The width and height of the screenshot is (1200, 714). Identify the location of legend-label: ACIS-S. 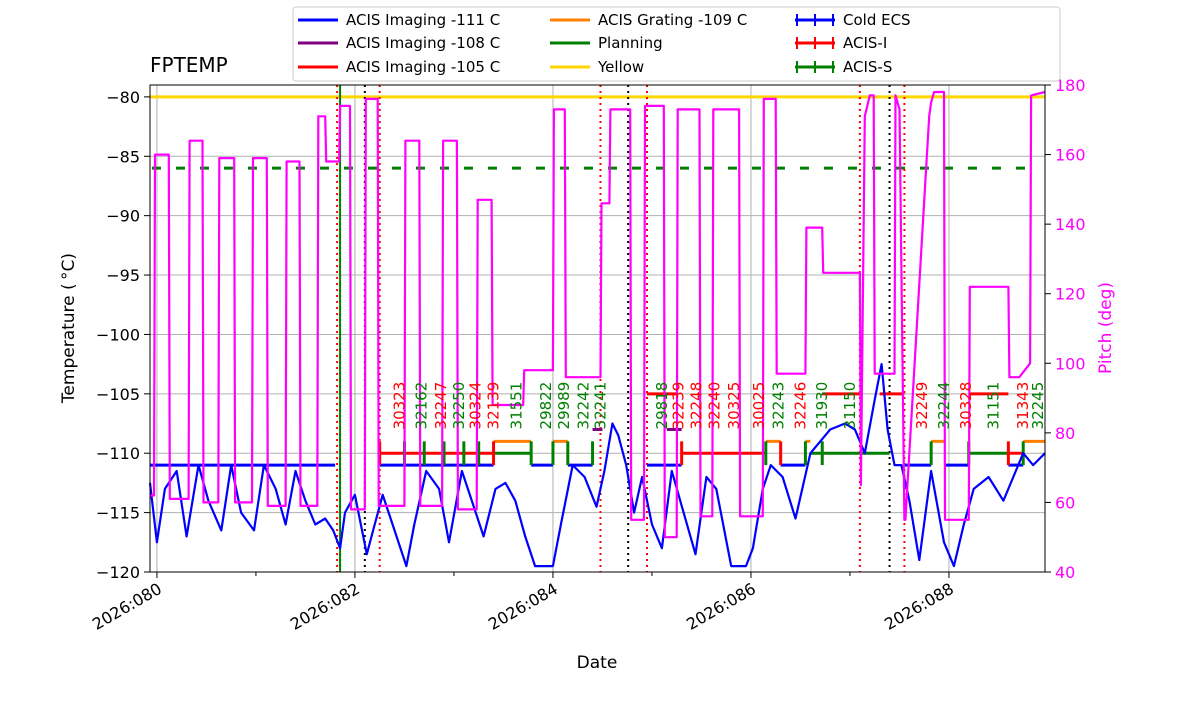
(867, 67).